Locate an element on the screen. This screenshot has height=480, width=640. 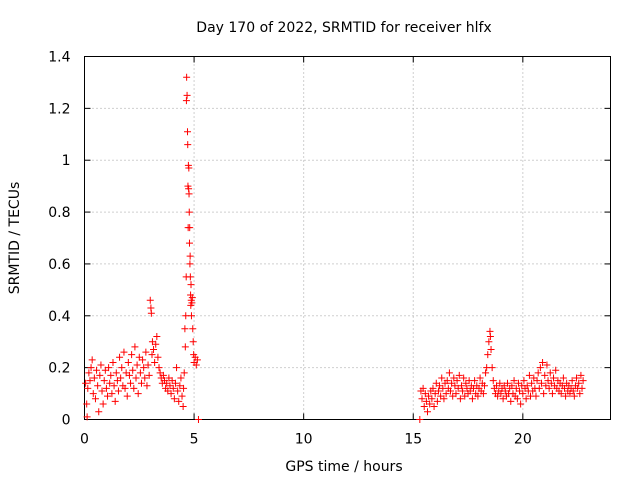
y-tick-label: 1 is located at coordinates (66, 161).